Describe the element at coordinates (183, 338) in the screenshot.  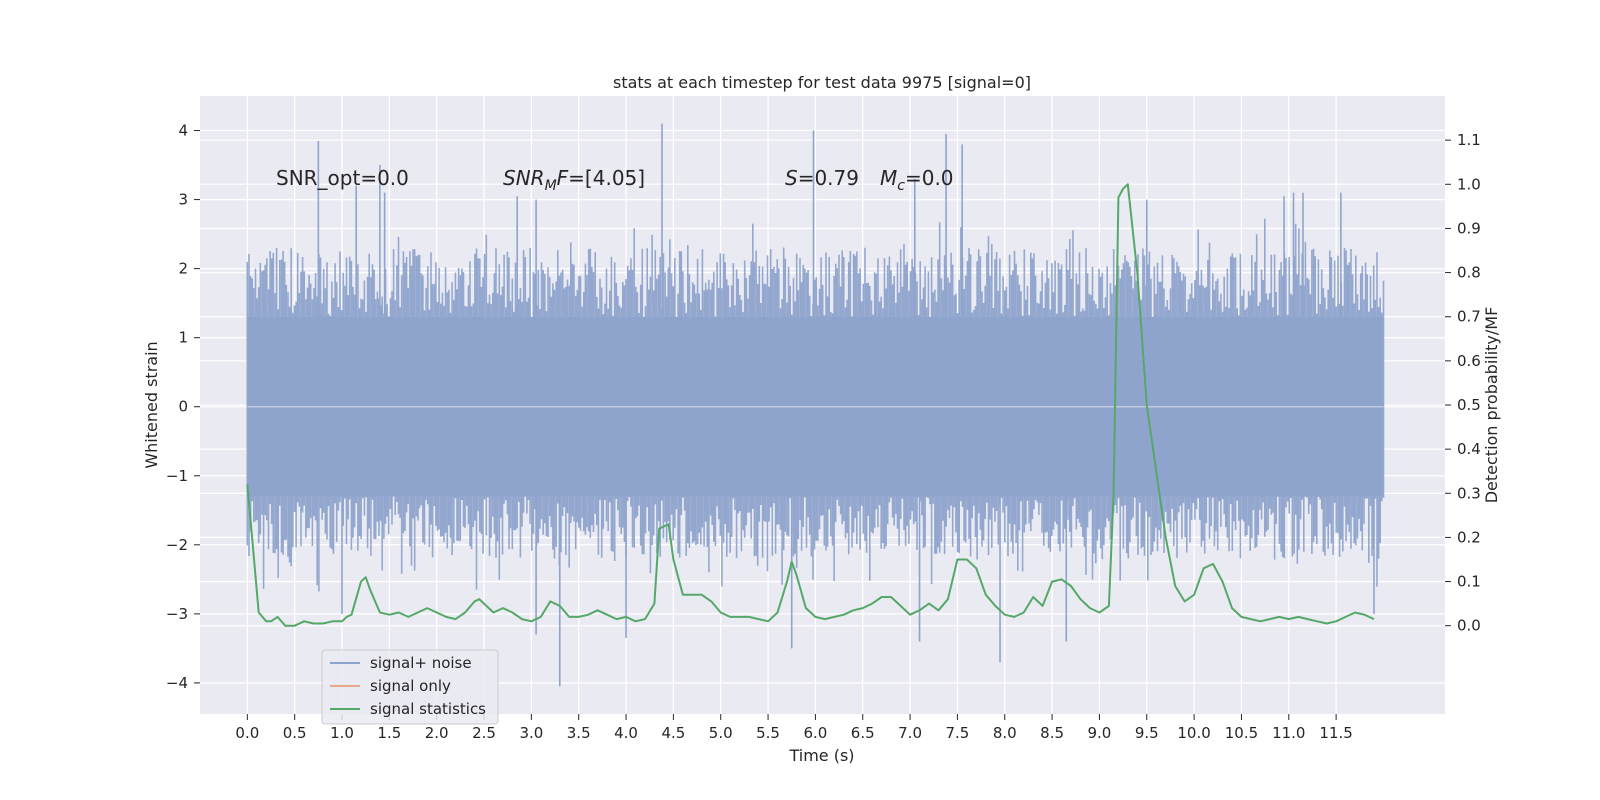
I see `y-left-tick-label: 1` at that location.